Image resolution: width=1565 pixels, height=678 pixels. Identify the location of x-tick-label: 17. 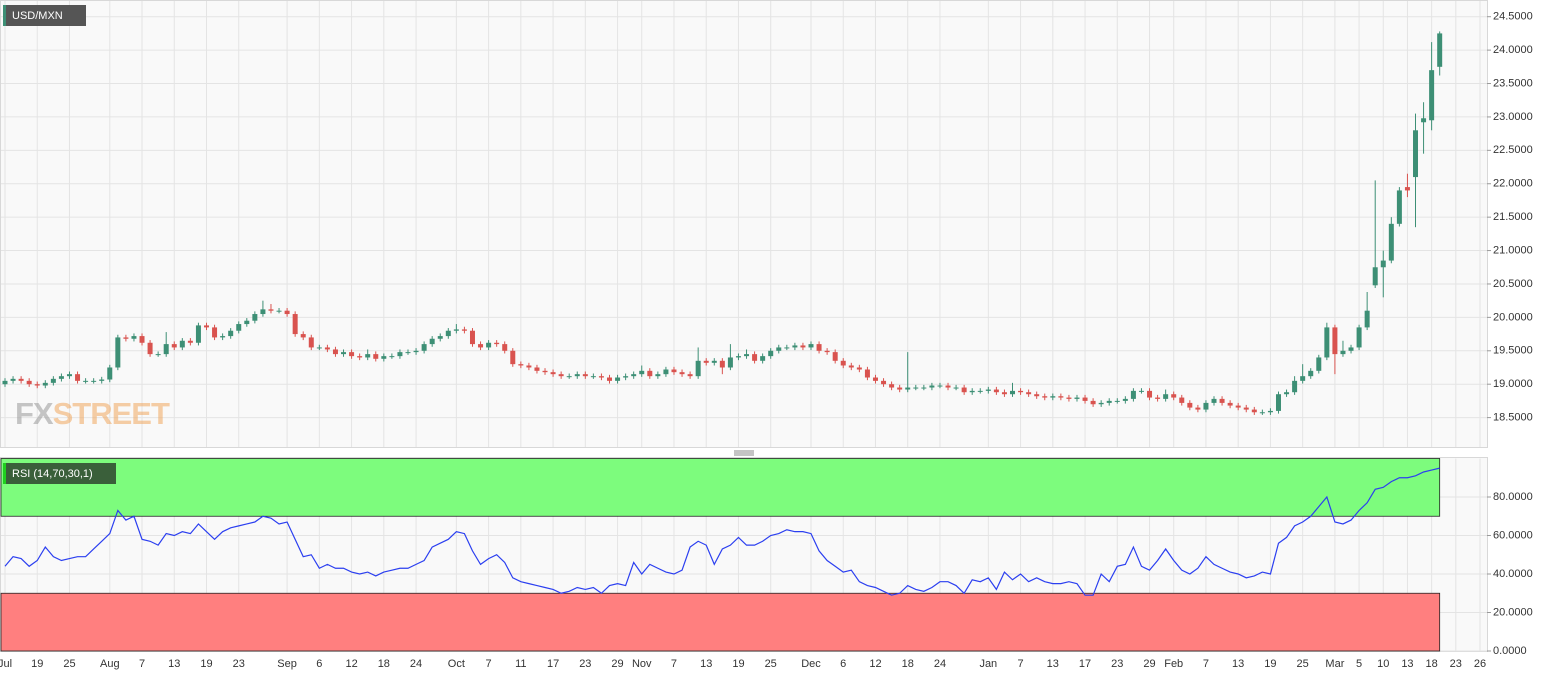
(1085, 664).